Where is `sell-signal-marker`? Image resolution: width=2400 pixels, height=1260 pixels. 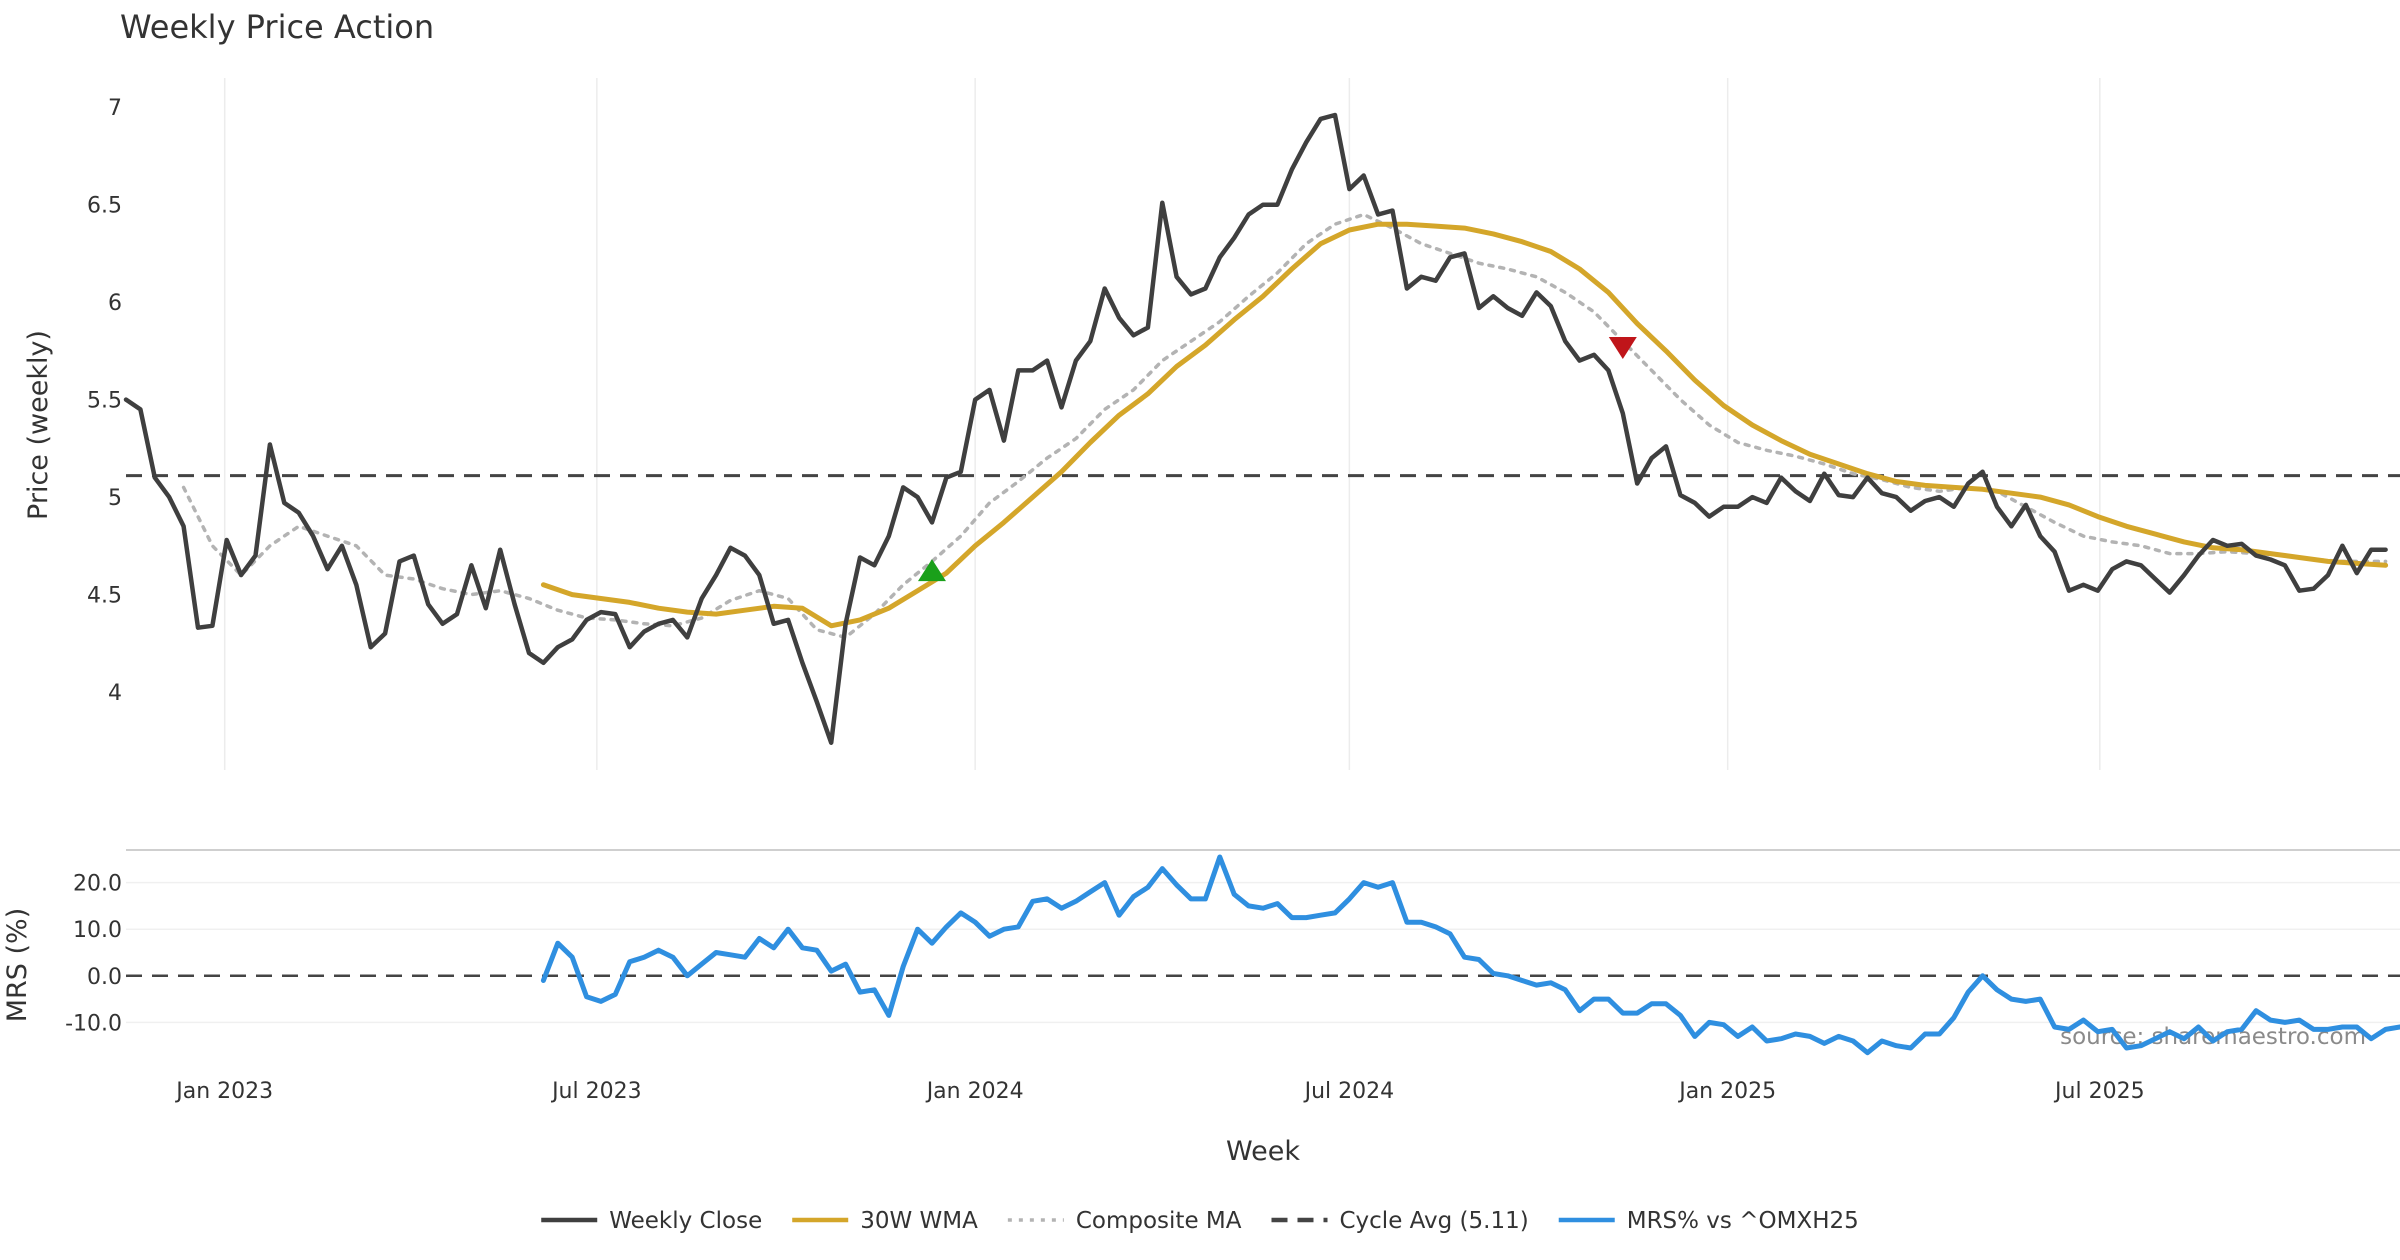
sell-signal-marker is located at coordinates (1622, 348).